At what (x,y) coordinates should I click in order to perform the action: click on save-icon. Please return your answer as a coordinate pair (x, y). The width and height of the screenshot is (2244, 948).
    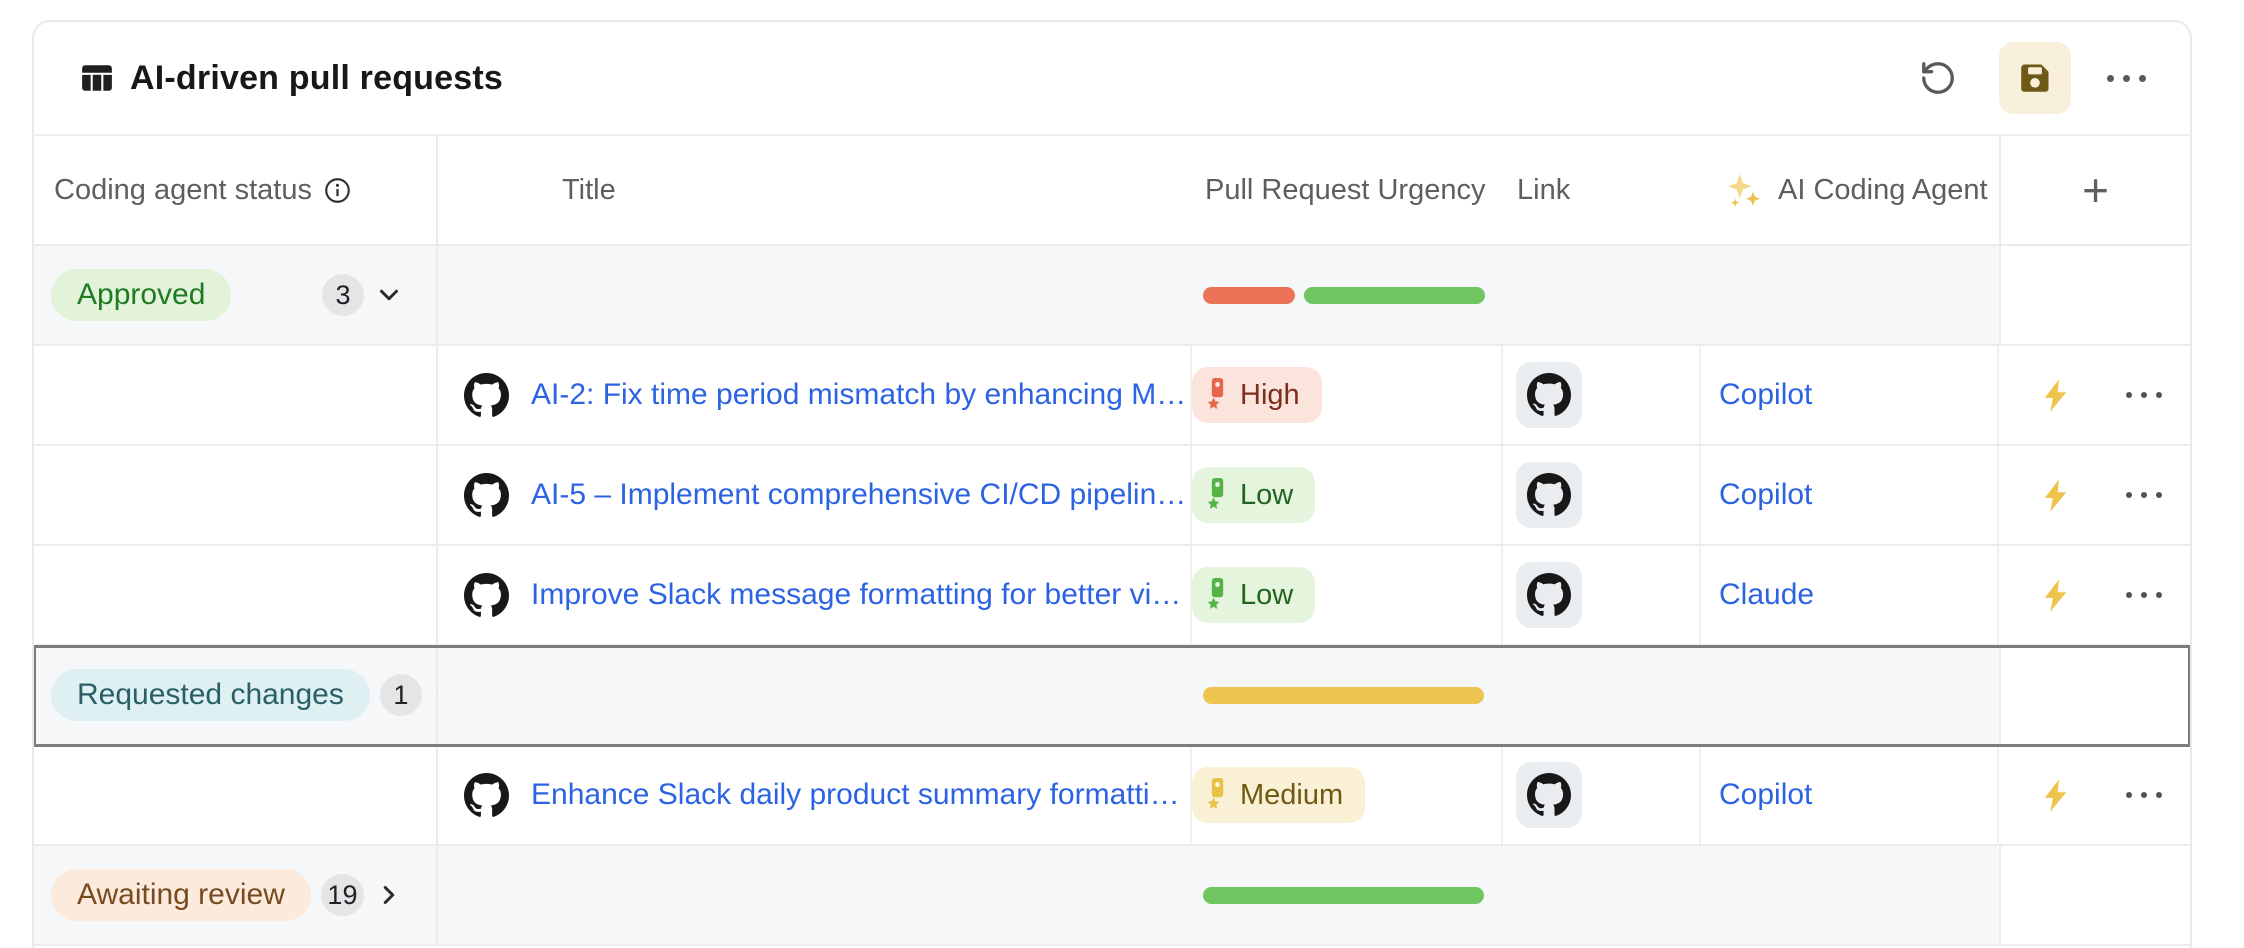
    Looking at the image, I should click on (2035, 78).